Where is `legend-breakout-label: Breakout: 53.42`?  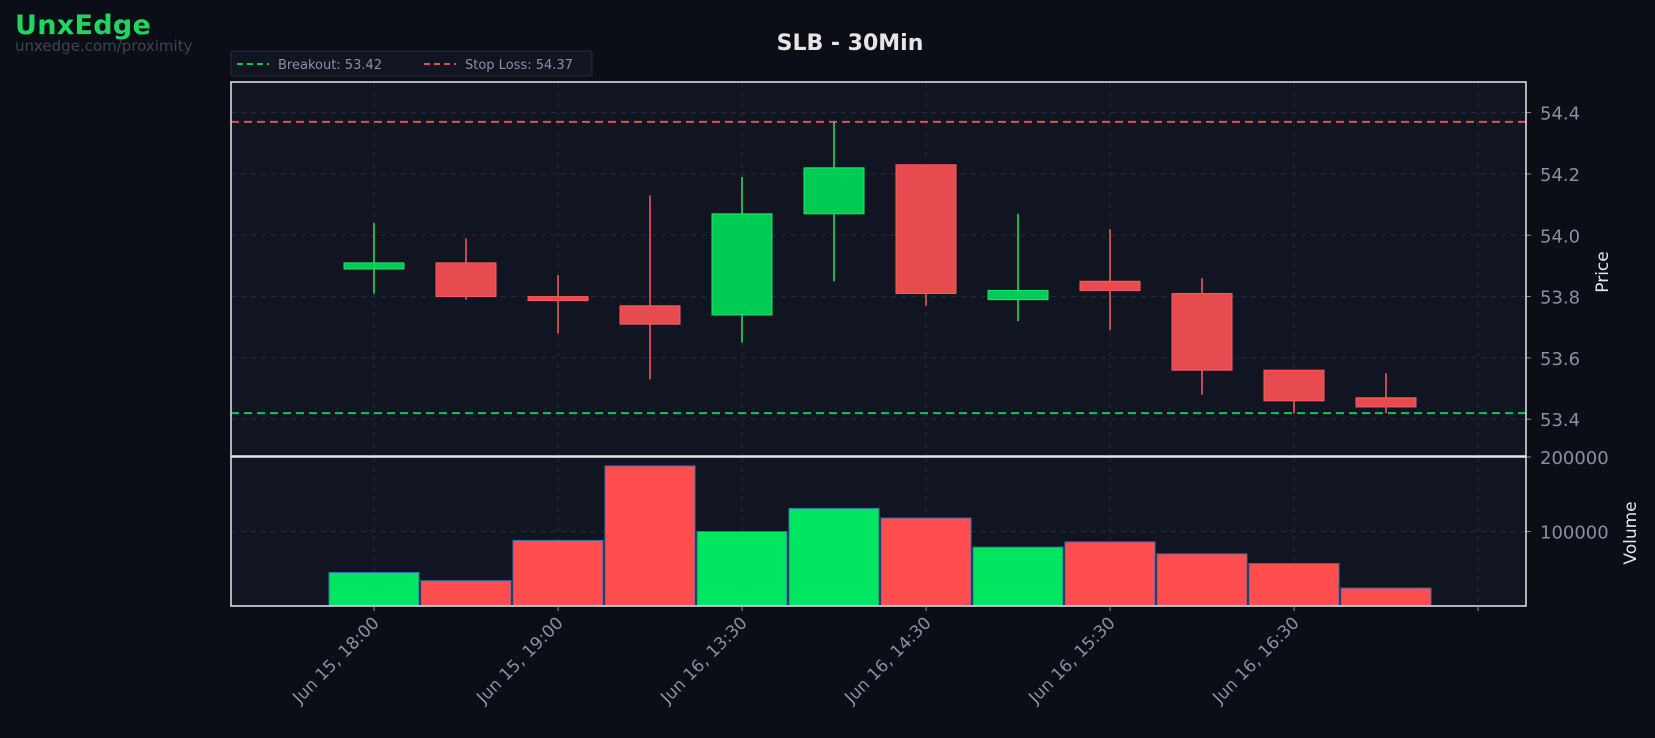
legend-breakout-label: Breakout: 53.42 is located at coordinates (330, 65).